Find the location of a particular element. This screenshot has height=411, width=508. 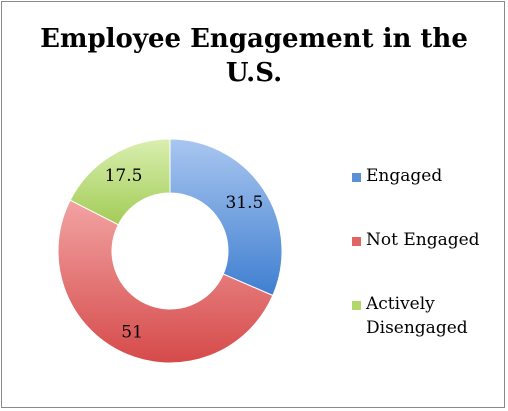

legend-label-not-engaged: Not Engaged is located at coordinates (423, 240).